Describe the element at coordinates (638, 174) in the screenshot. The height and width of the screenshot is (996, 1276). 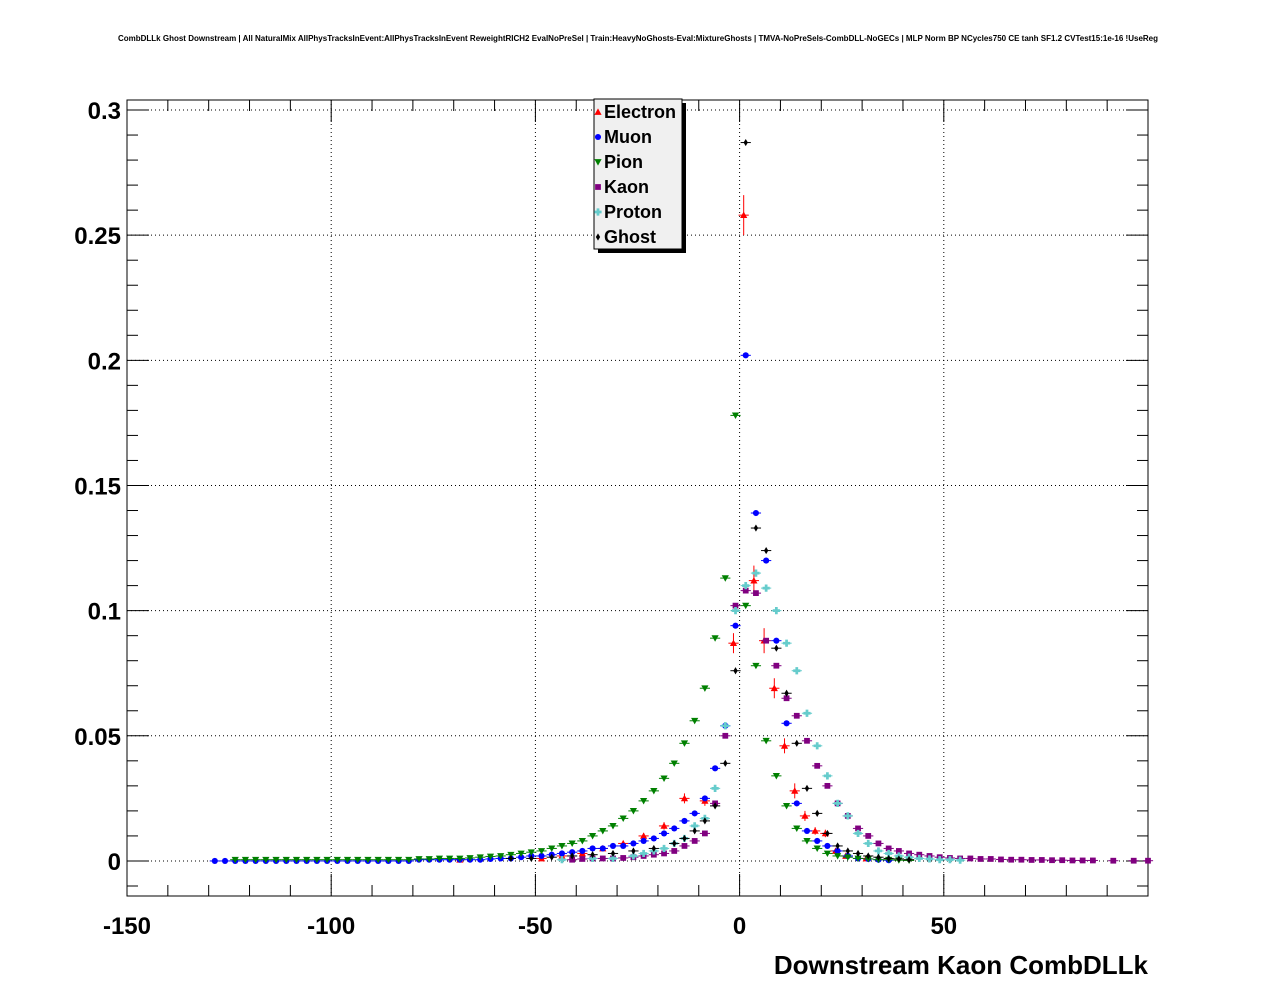
I see `legend-box` at that location.